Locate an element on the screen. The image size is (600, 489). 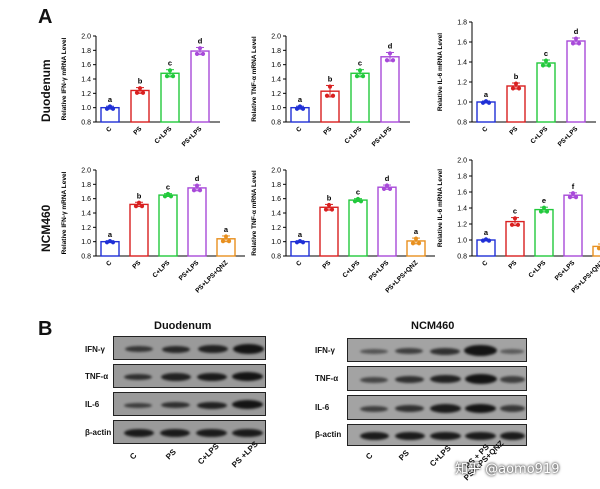
blot-row-label: IFN-γ is located at coordinates (95, 349).